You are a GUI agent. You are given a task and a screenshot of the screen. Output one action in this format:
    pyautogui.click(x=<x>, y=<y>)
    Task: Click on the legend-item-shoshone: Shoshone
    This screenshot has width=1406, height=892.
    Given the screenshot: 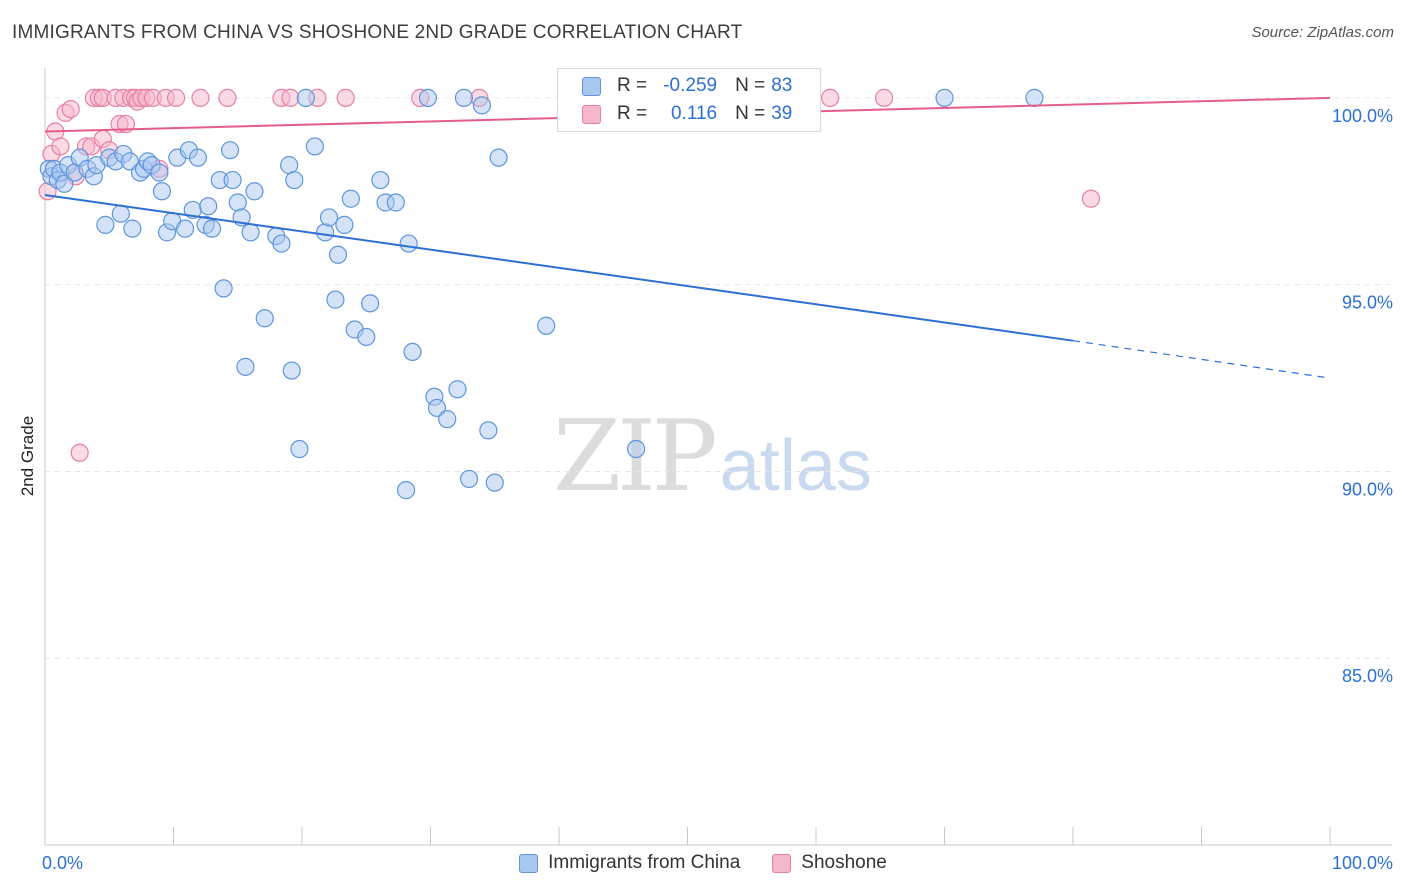 What is the action you would take?
    pyautogui.click(x=829, y=863)
    